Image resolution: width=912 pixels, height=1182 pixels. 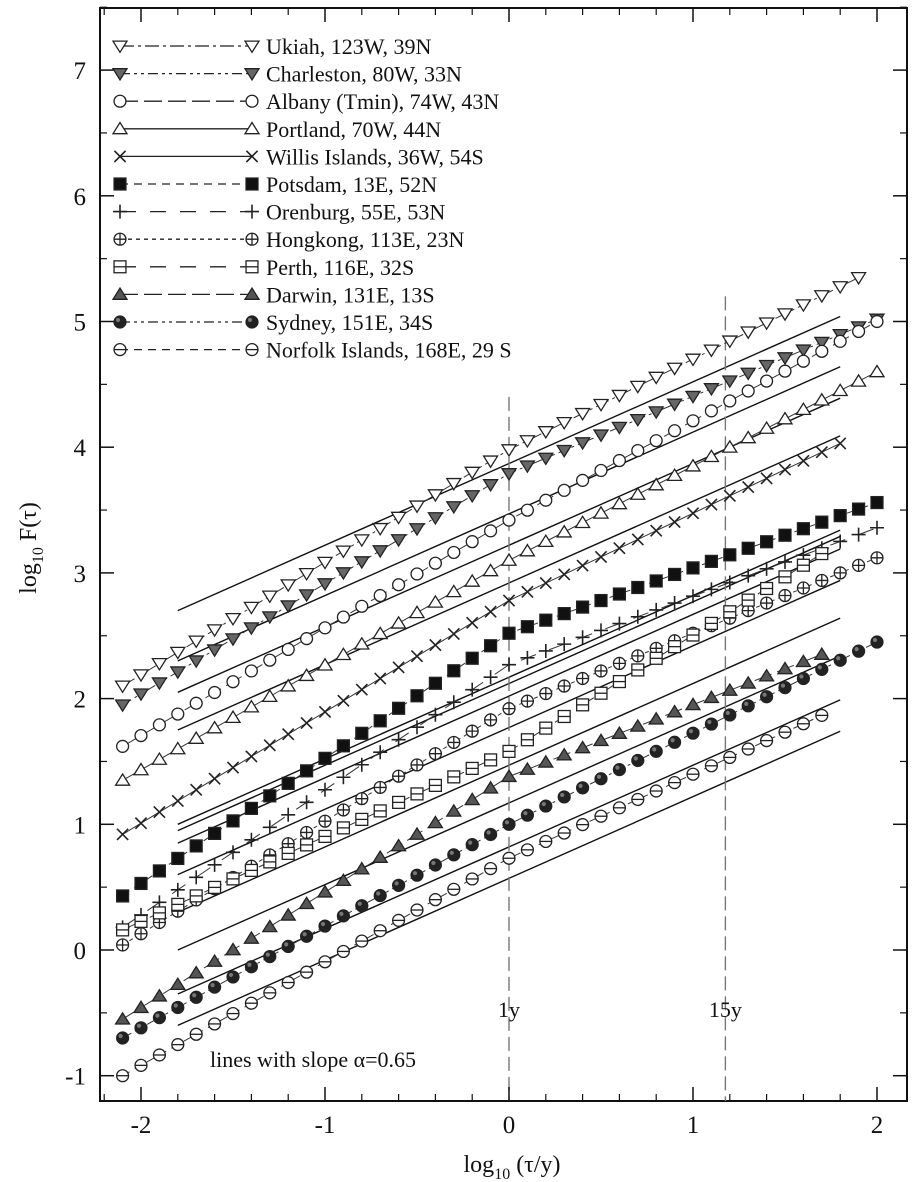 What do you see at coordinates (389, 350) in the screenshot?
I see `legend-label: Norfolk Islands, 168E, 29 S` at bounding box center [389, 350].